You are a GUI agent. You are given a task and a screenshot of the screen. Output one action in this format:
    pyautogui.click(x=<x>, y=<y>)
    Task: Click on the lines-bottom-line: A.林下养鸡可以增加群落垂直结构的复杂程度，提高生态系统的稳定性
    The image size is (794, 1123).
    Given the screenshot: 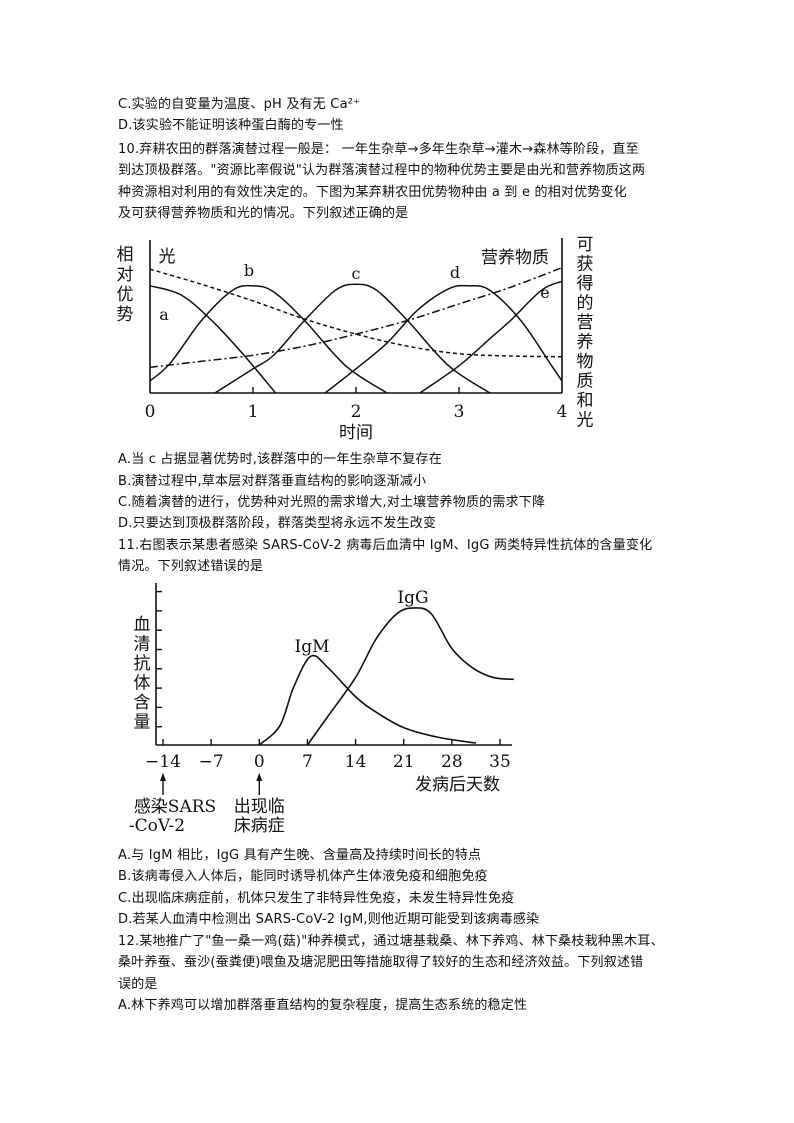 What is the action you would take?
    pyautogui.click(x=323, y=1005)
    